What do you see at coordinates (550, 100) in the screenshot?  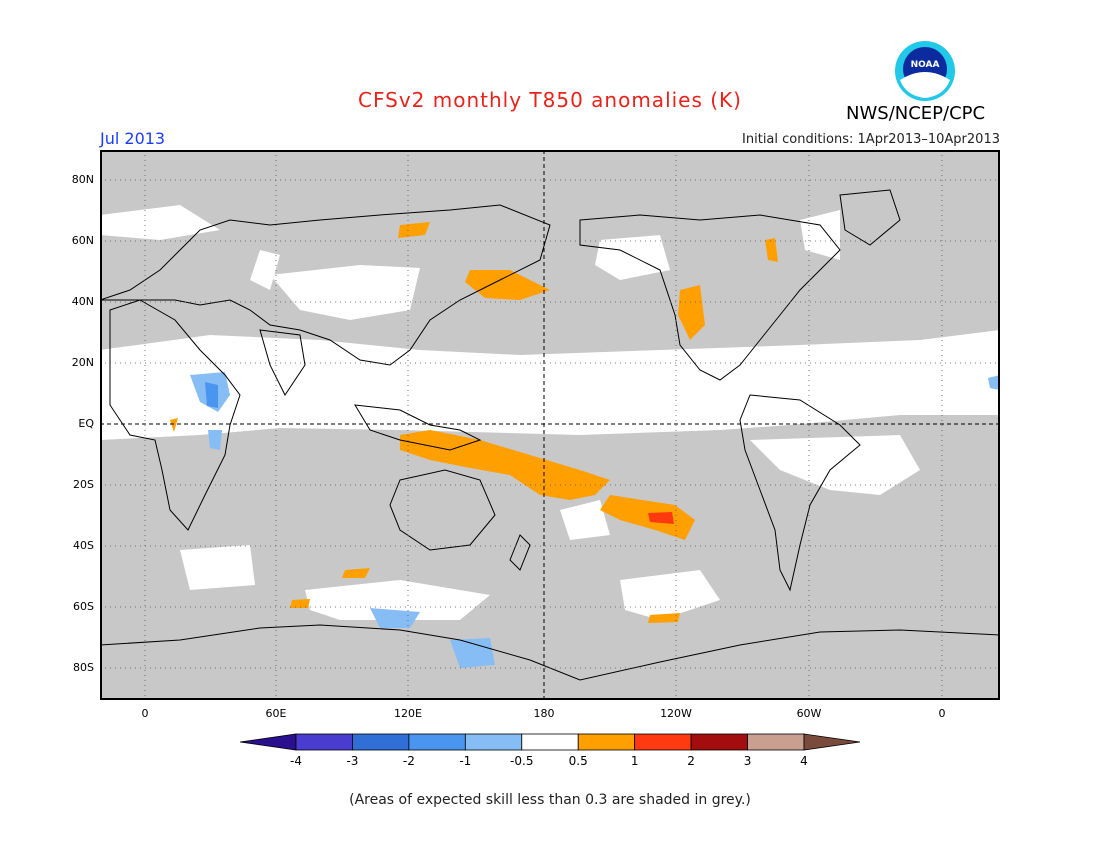 I see `chart-title: CFSv2 monthly T850 anomalies (K)` at bounding box center [550, 100].